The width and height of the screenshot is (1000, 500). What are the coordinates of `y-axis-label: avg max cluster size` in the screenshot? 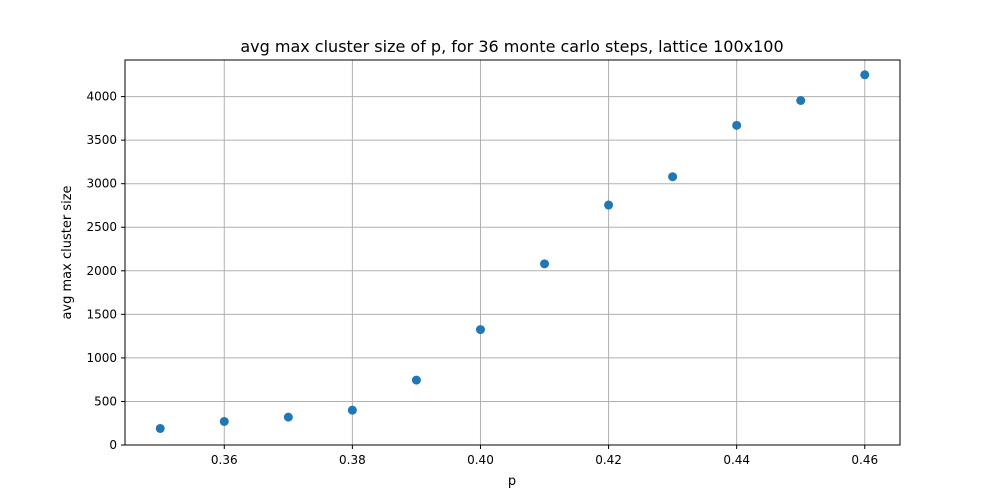 It's located at (67, 252).